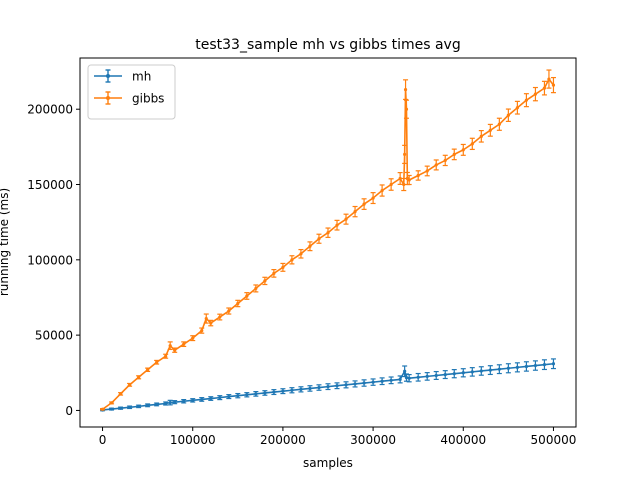  I want to click on x-tick-label: 200000, so click(283, 440).